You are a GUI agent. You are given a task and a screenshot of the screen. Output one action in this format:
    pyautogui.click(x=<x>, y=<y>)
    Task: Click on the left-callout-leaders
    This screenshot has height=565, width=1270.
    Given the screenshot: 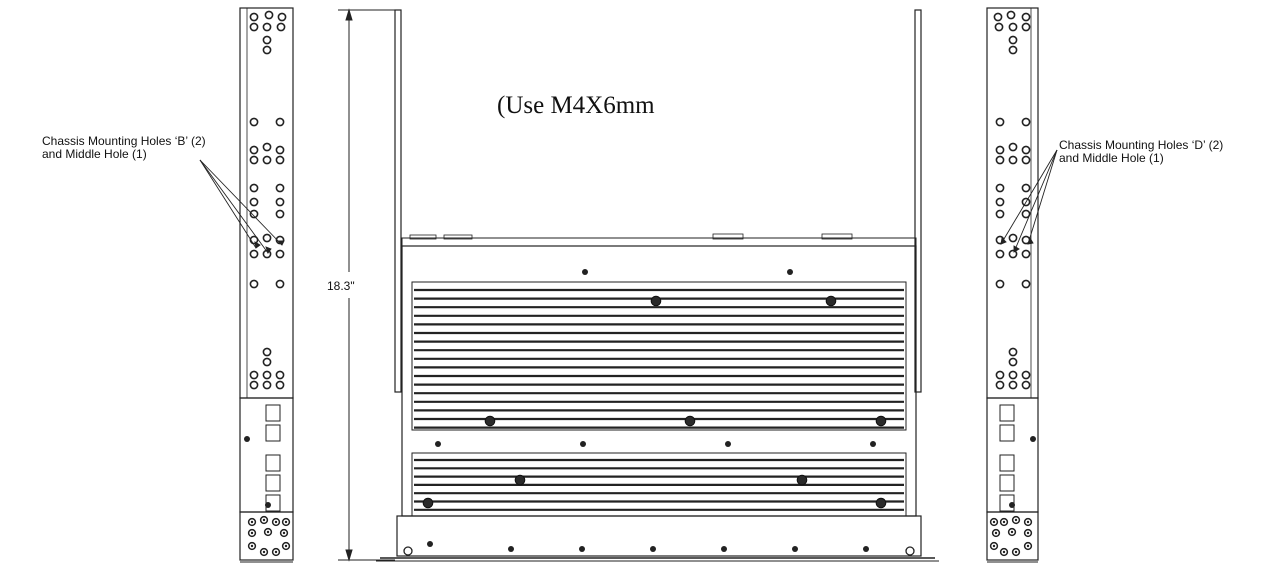 What is the action you would take?
    pyautogui.click(x=242, y=206)
    